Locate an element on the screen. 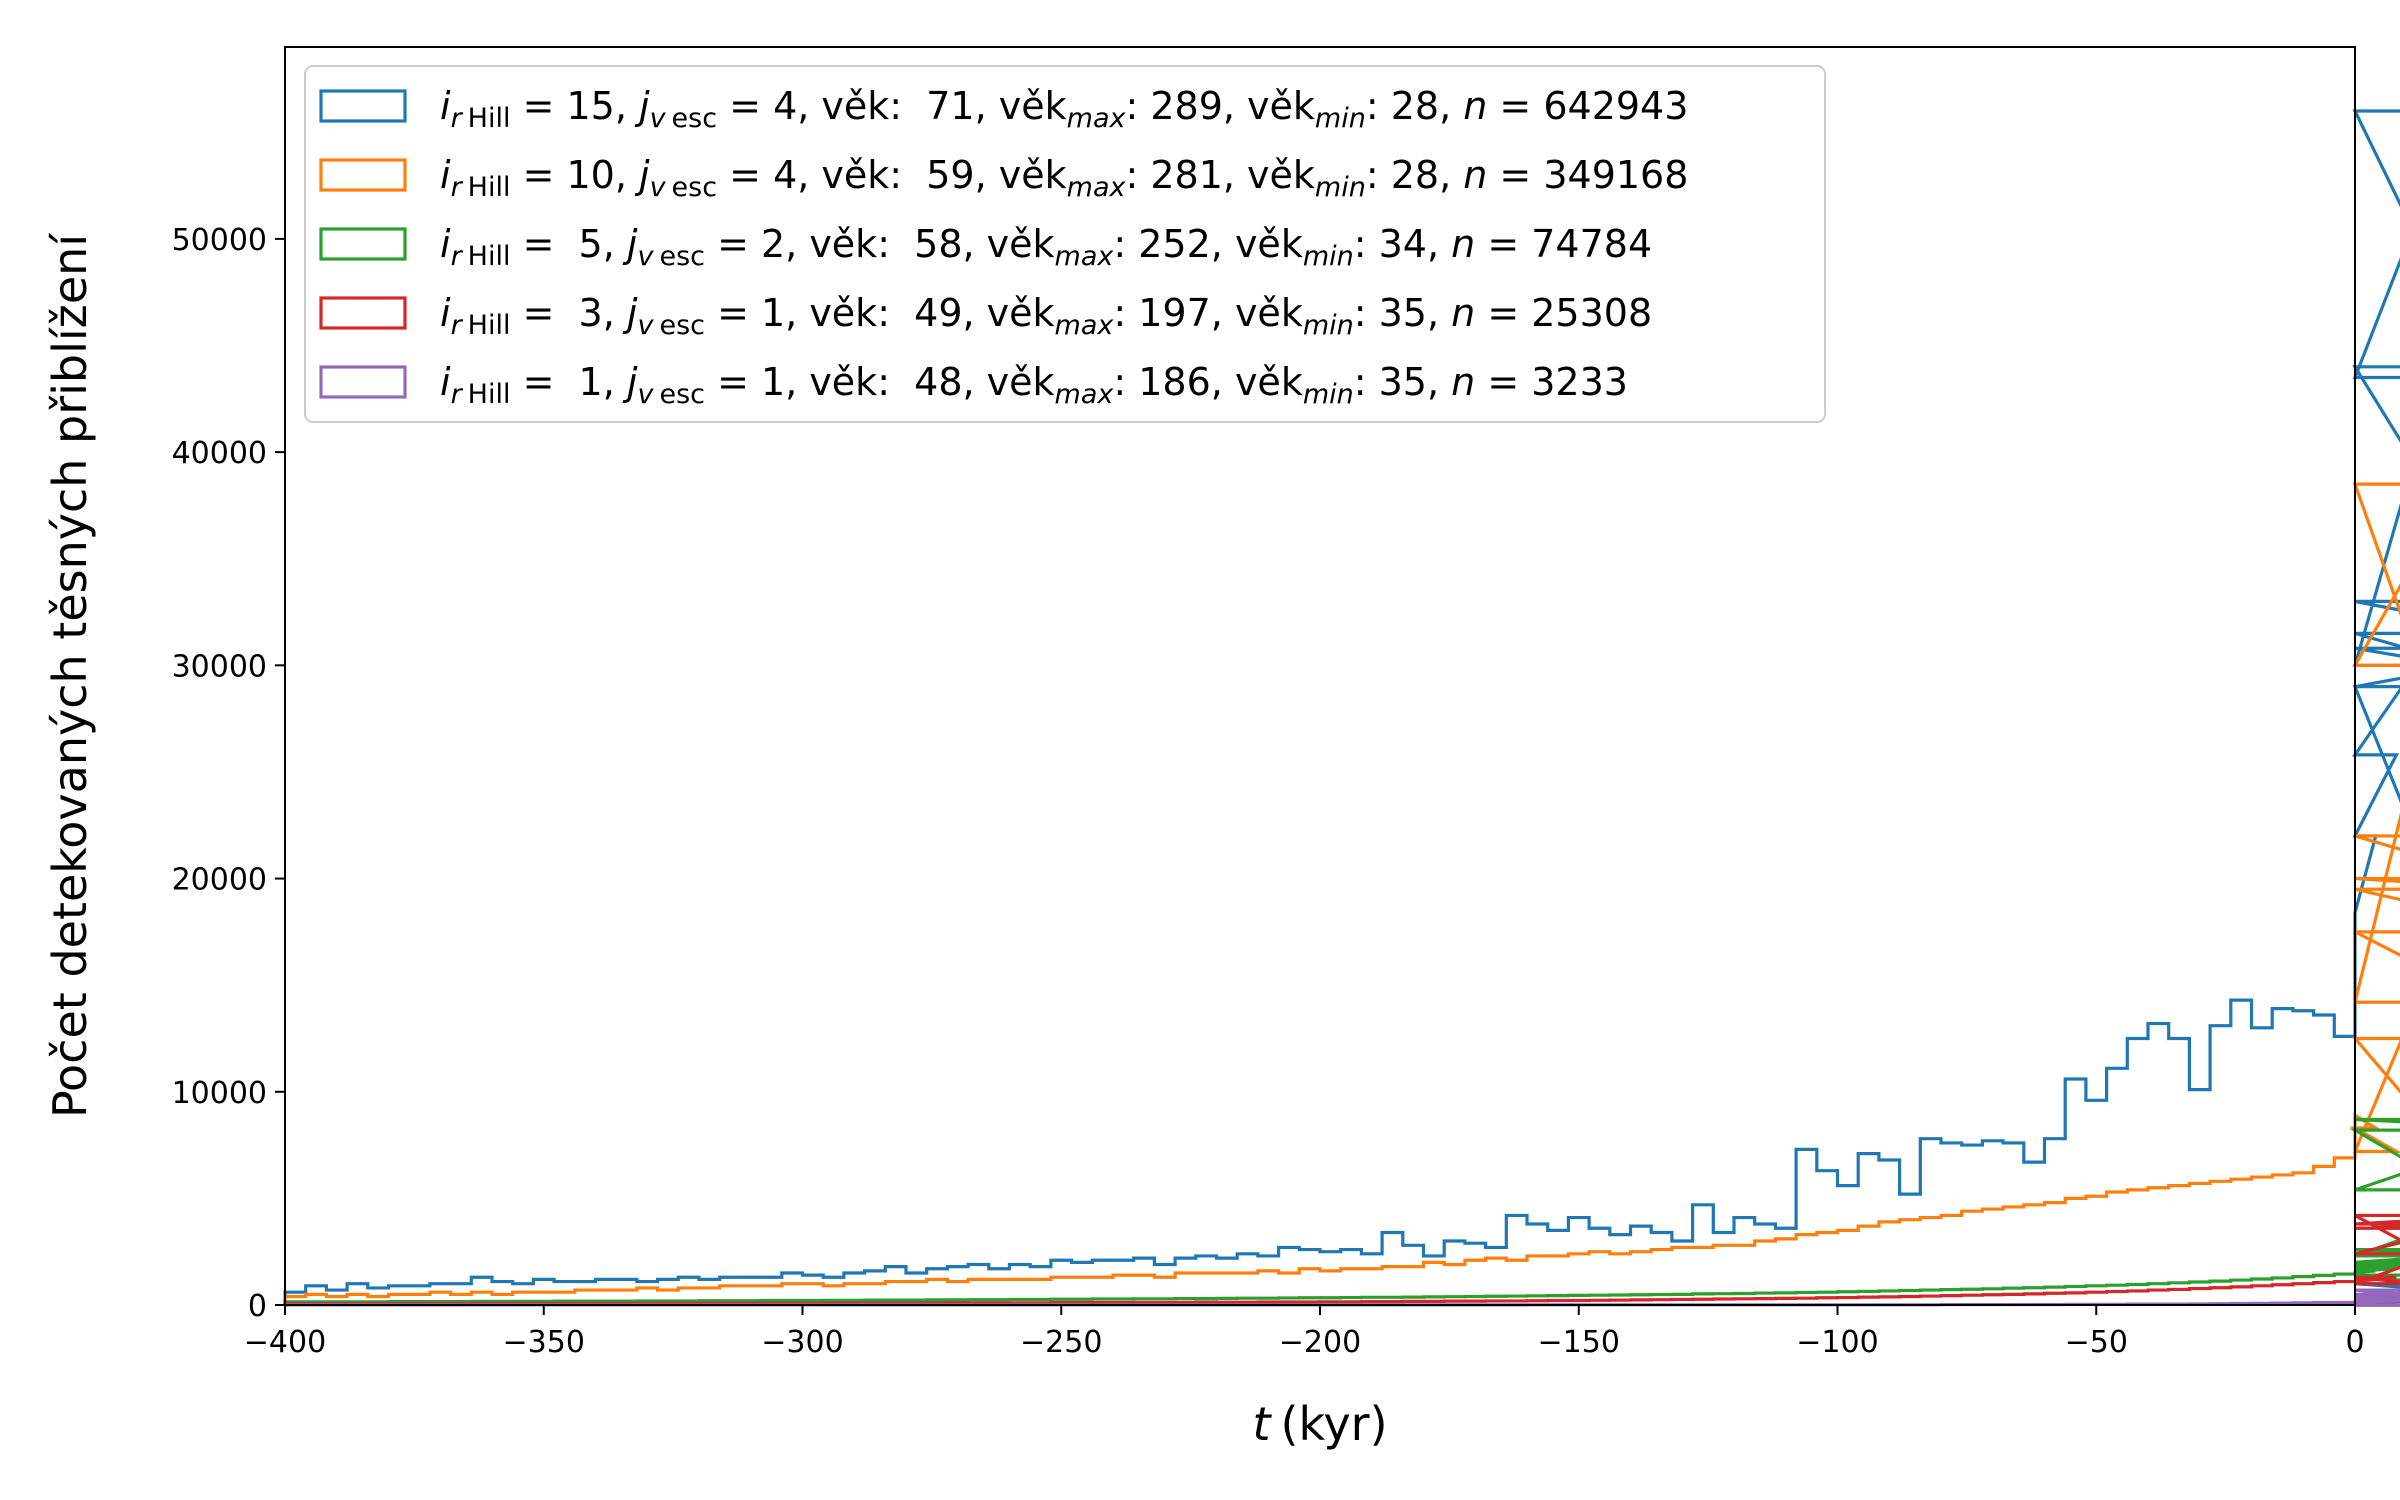  x-tick-label: −350 is located at coordinates (544, 1342).